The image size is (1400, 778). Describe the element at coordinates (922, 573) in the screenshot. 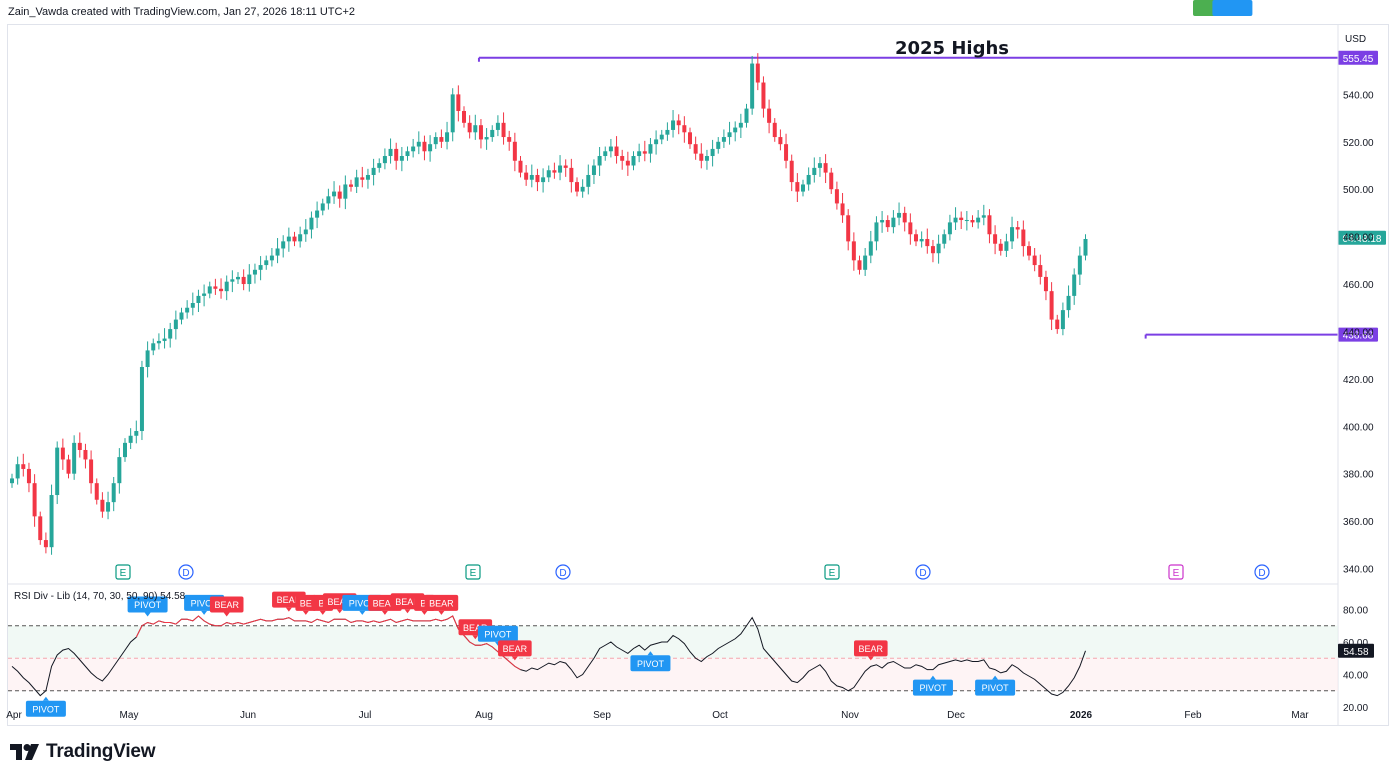

I see `event-label: D` at that location.